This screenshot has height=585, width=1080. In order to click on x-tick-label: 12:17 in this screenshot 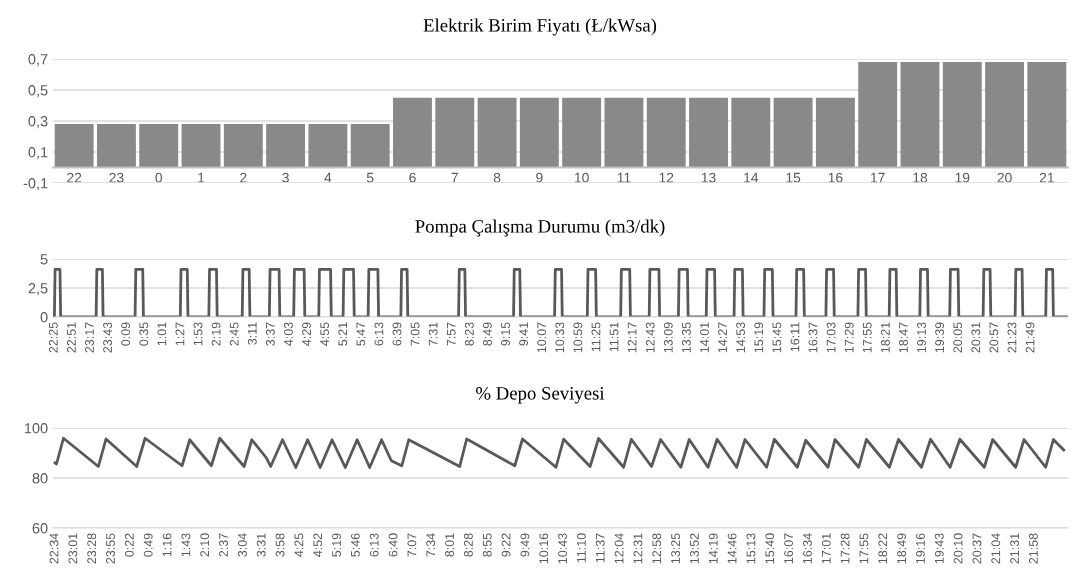, I will do `click(632, 337)`.